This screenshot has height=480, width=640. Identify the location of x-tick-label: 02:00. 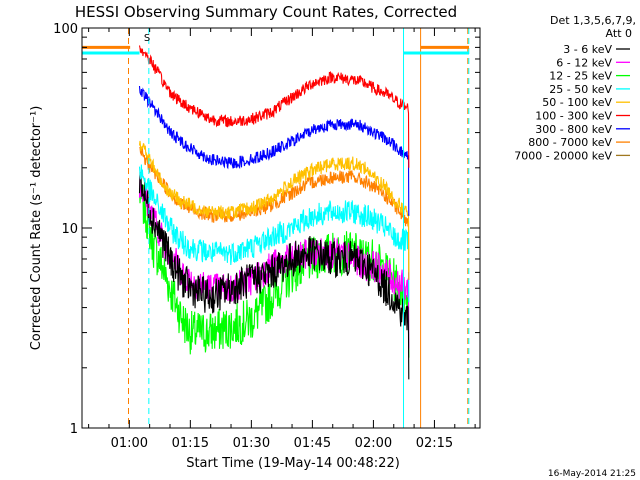
(373, 443).